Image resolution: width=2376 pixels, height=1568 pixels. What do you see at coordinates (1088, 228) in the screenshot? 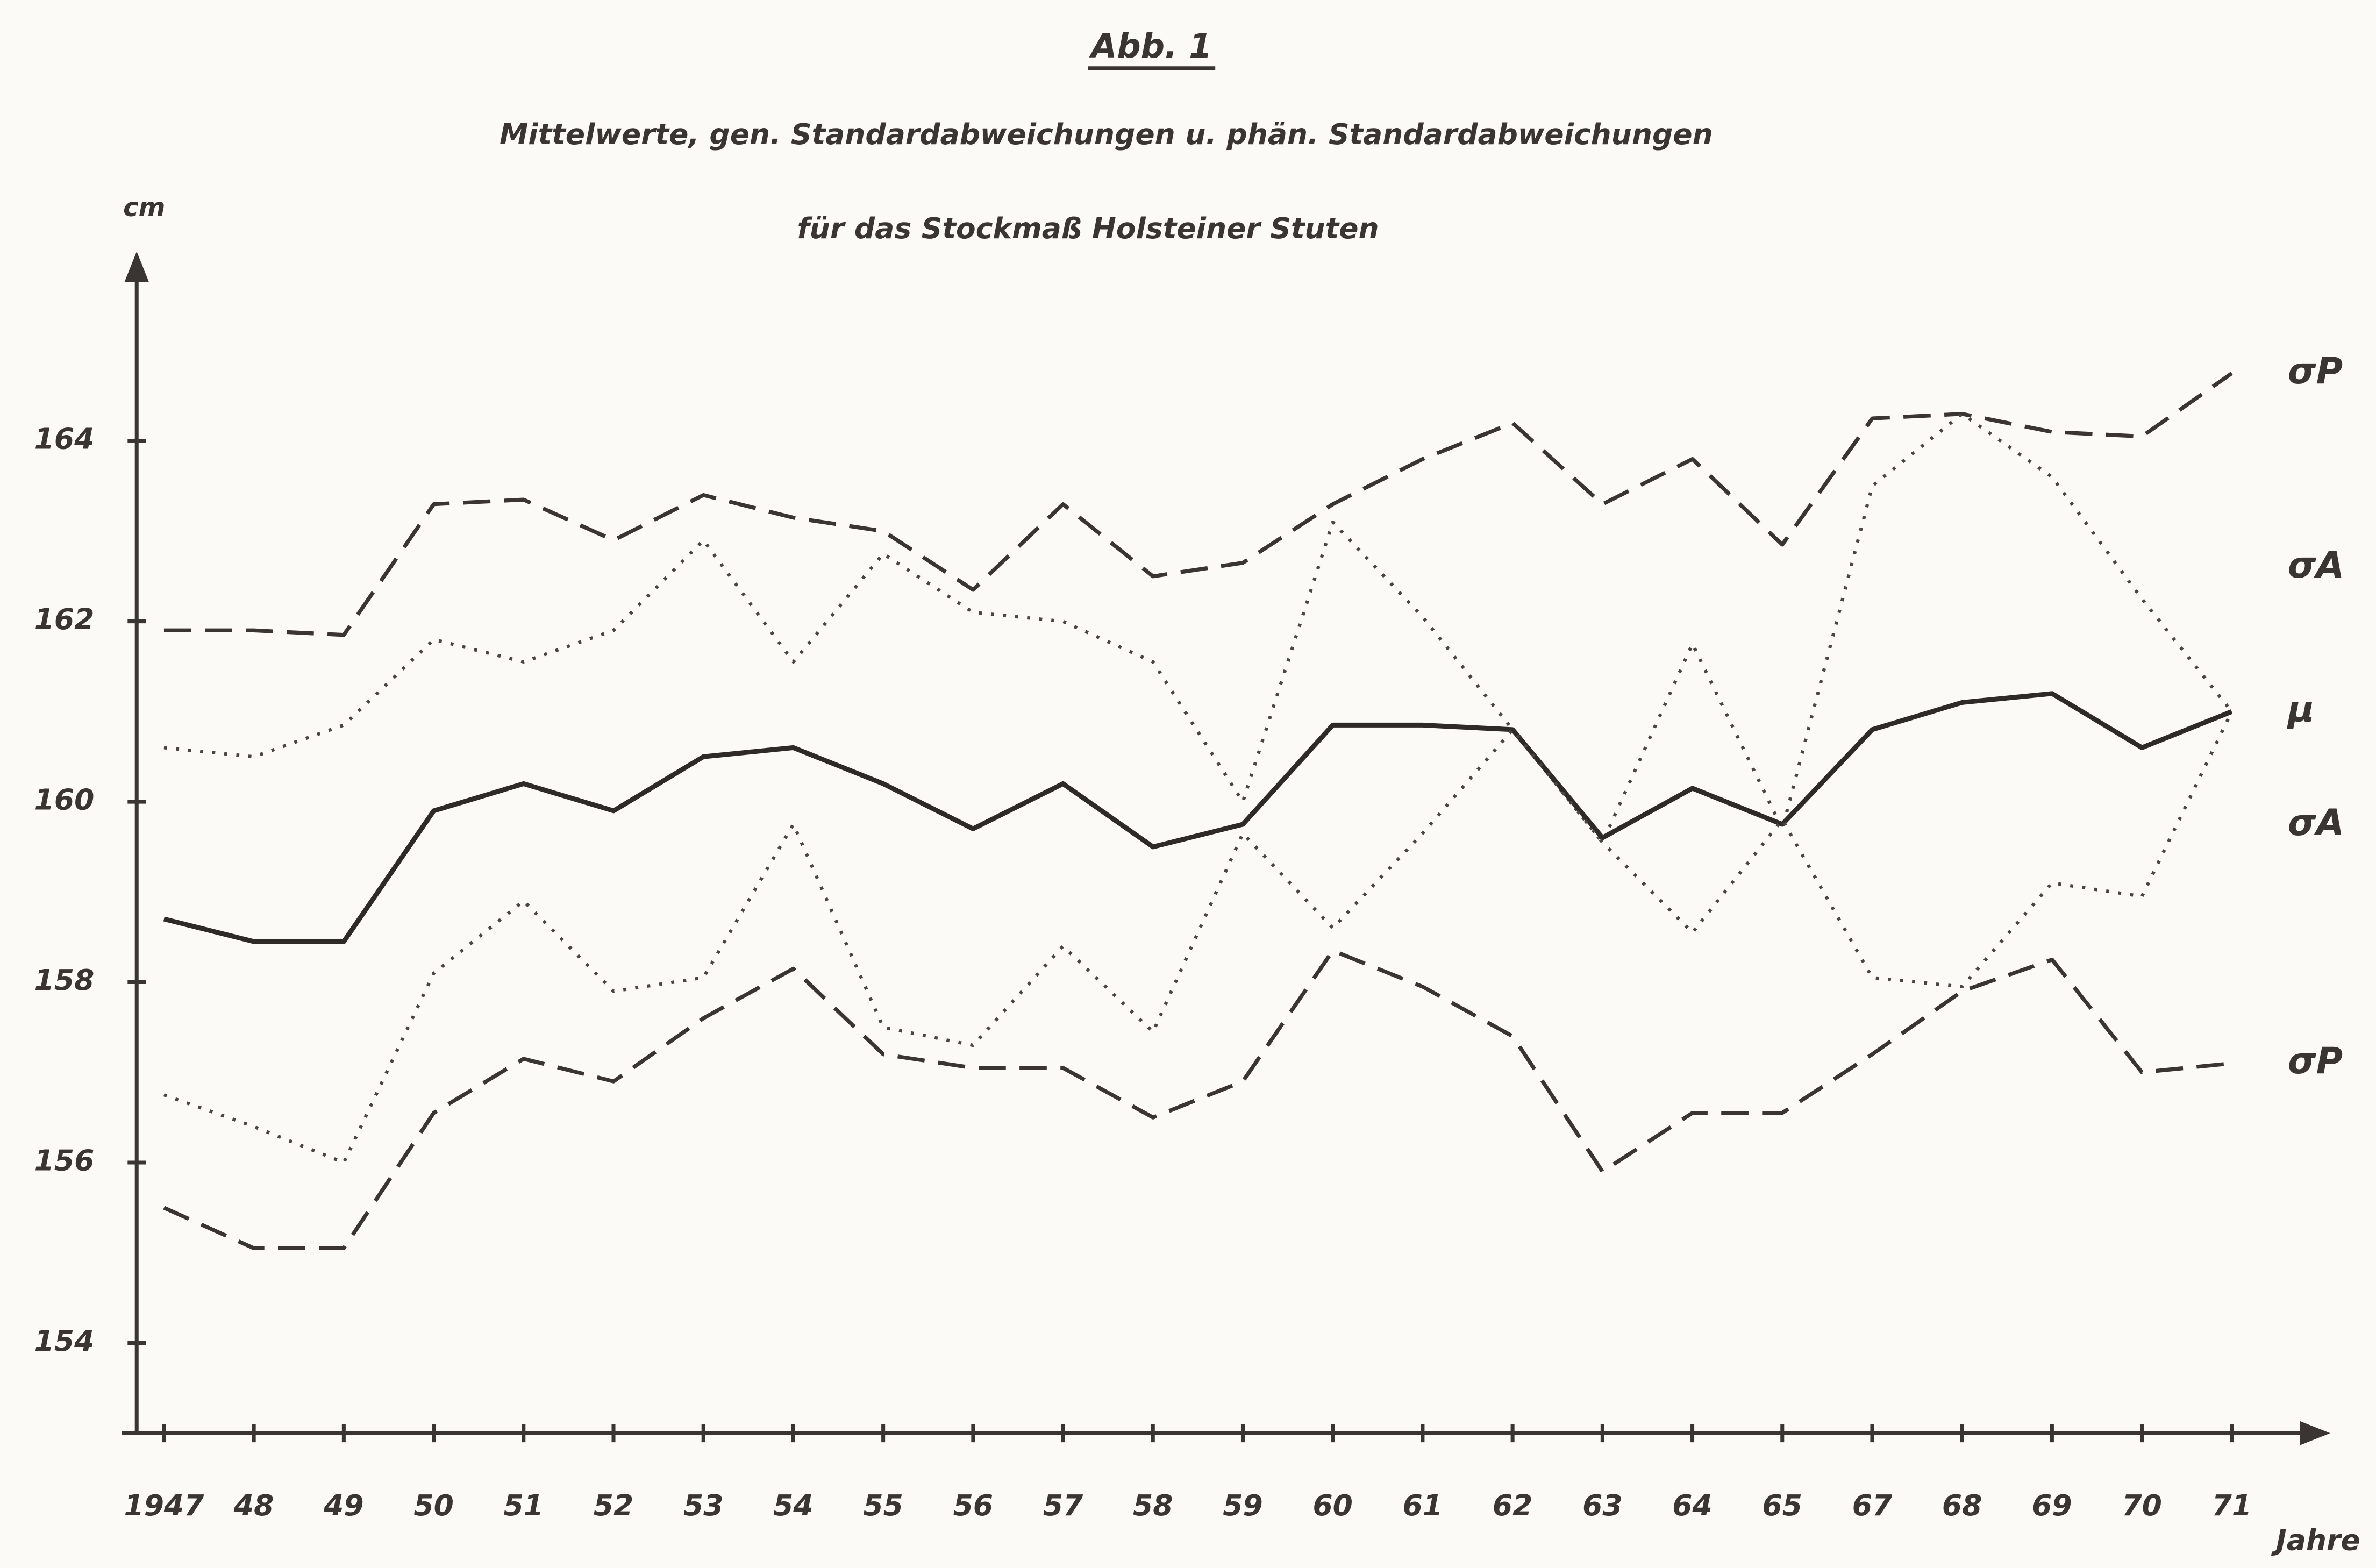
I see `chart-subtitle: für das Stockmaß Holsteiner Stuten` at bounding box center [1088, 228].